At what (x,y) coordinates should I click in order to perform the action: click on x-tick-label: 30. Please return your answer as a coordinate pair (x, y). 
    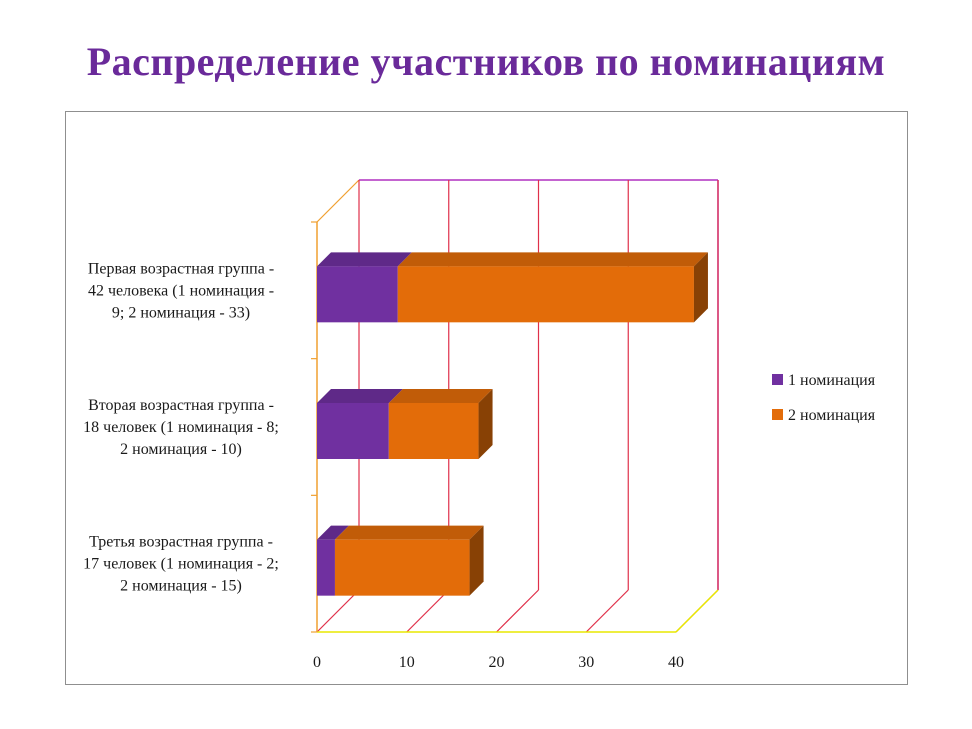
    Looking at the image, I should click on (586, 662).